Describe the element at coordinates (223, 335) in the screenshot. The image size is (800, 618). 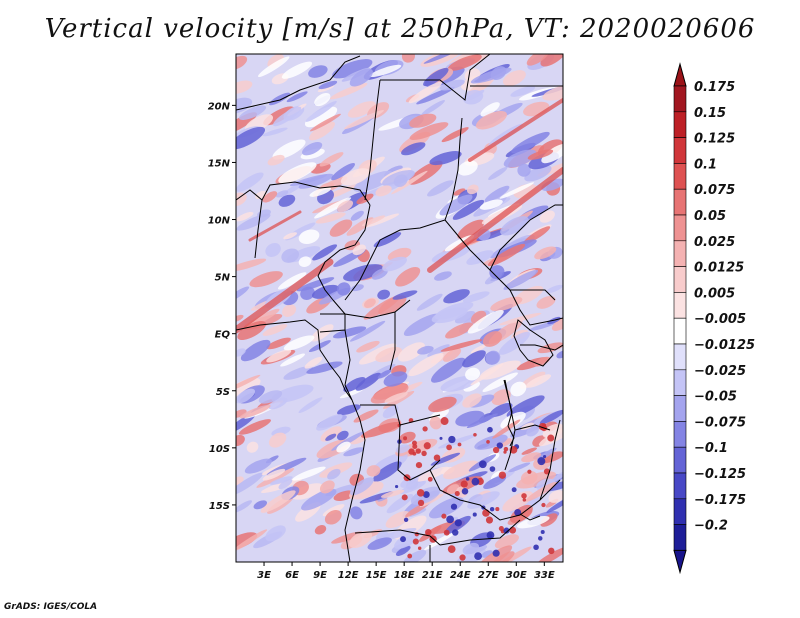
I see `lat-tick-label: EQ` at that location.